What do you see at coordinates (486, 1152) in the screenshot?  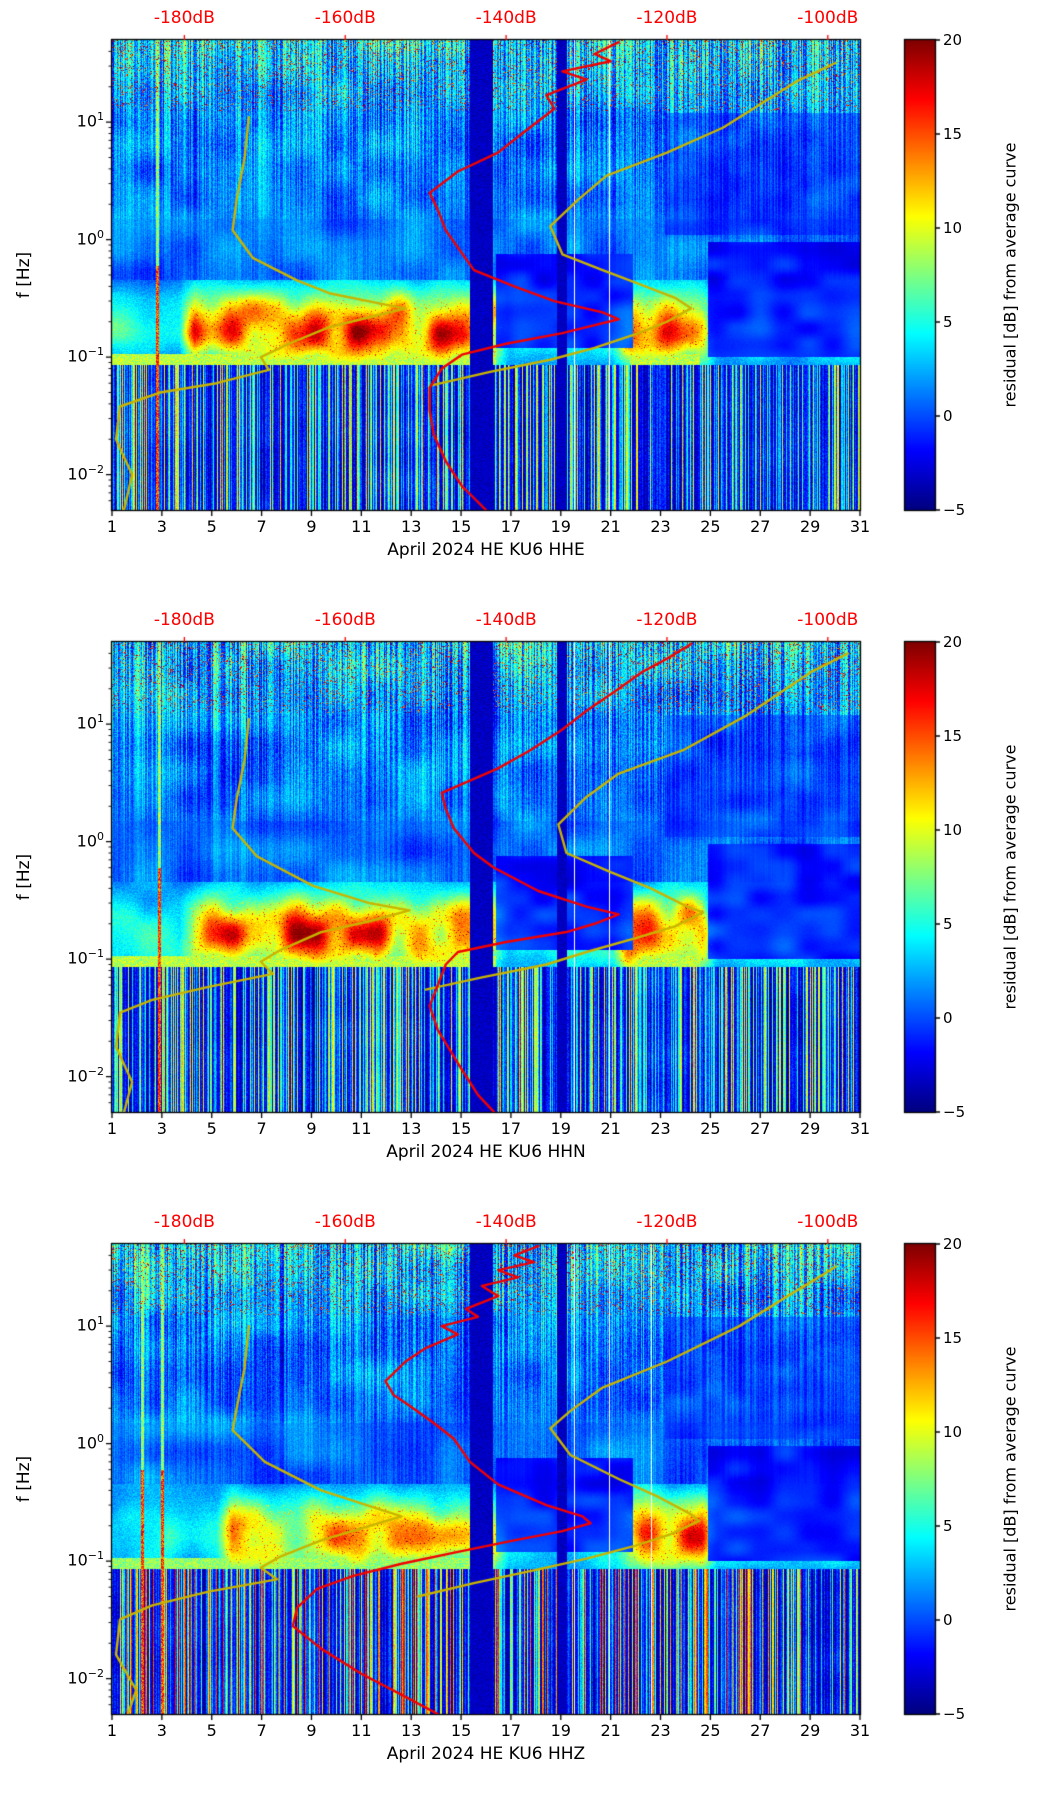 I see `x-axis-label: April 2024 HE KU6 HHN` at bounding box center [486, 1152].